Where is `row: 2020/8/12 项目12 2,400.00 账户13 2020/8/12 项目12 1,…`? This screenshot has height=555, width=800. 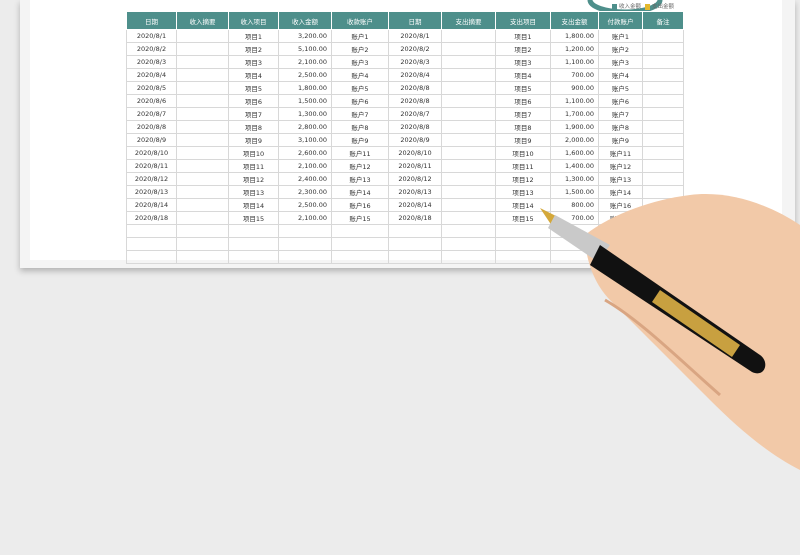 row: 2020/8/12 项目12 2,400.00 账户13 2020/8/12 项目12 1,… is located at coordinates (405, 179).